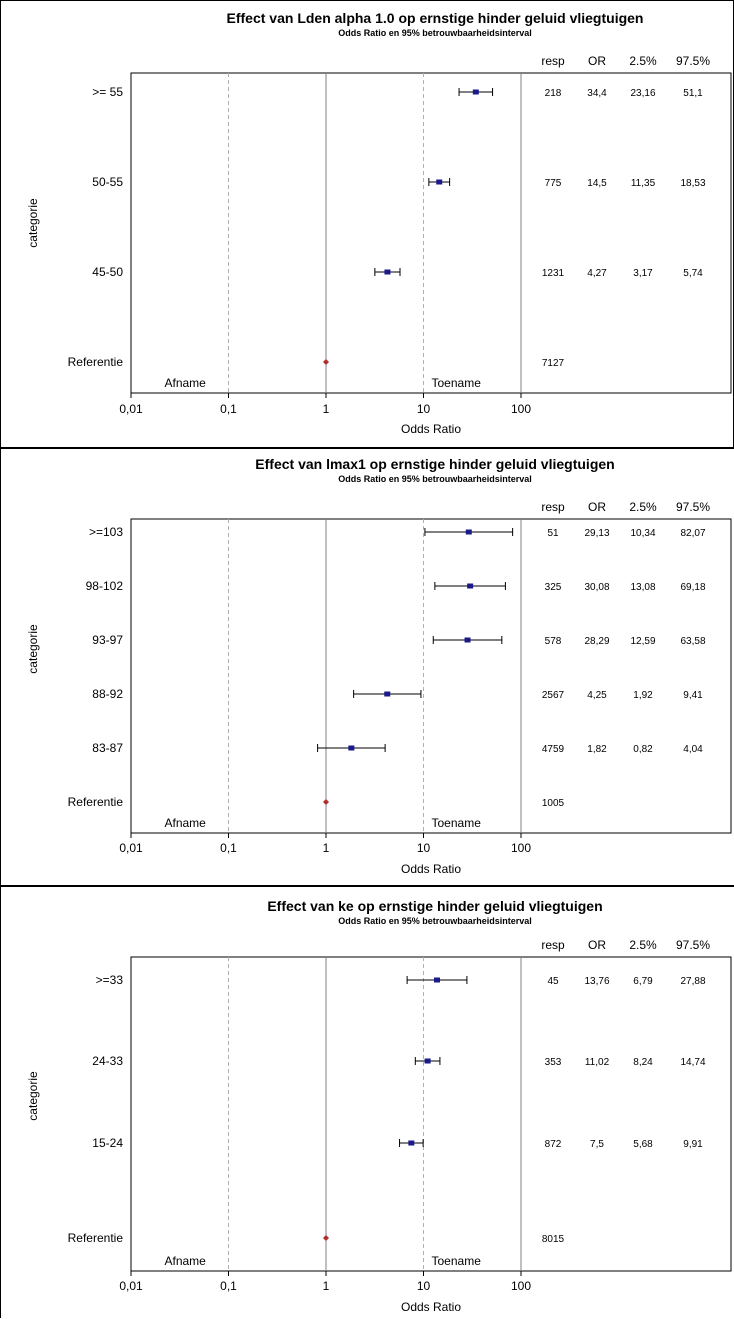 Image resolution: width=734 pixels, height=1319 pixels. I want to click on cell-resp: 325, so click(553, 587).